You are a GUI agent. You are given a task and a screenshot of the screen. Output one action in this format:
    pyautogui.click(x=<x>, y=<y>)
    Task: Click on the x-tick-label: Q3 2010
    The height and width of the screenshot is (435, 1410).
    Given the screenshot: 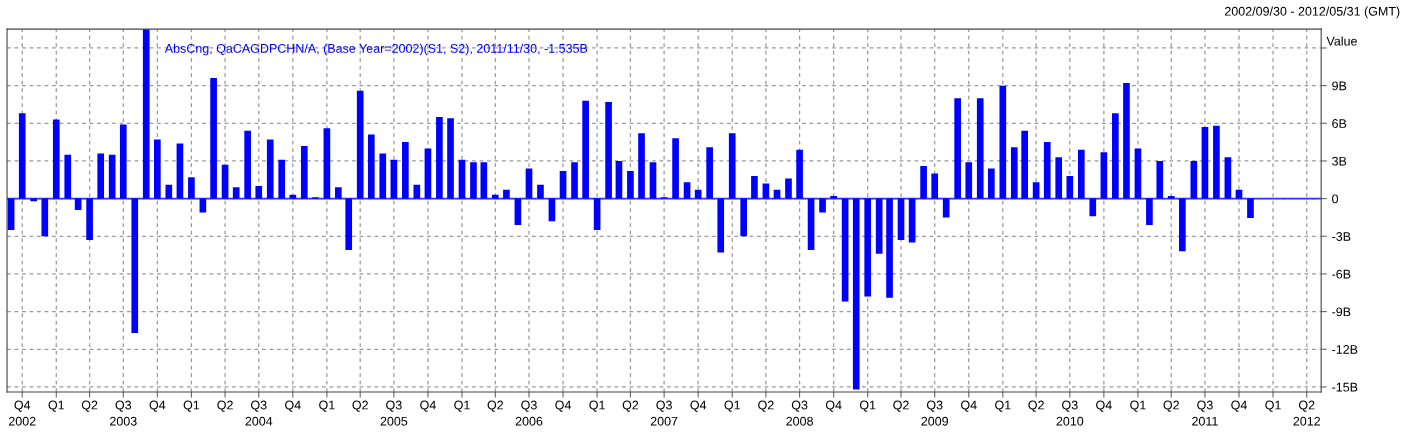 What is the action you would take?
    pyautogui.click(x=1070, y=413)
    